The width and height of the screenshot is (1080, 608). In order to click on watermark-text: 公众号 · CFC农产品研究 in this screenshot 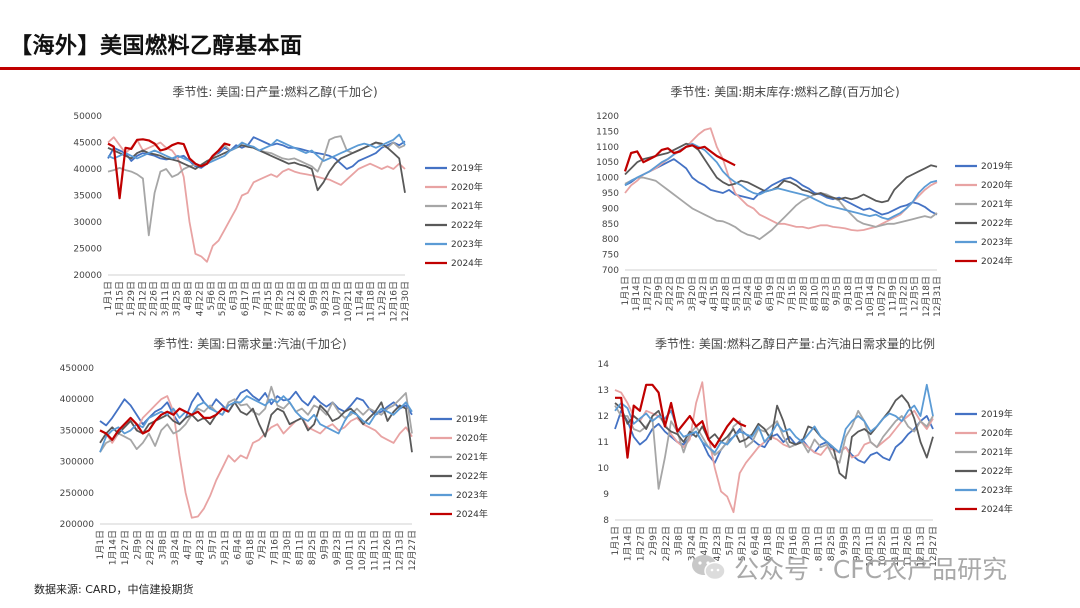, I will do `click(871, 569)`.